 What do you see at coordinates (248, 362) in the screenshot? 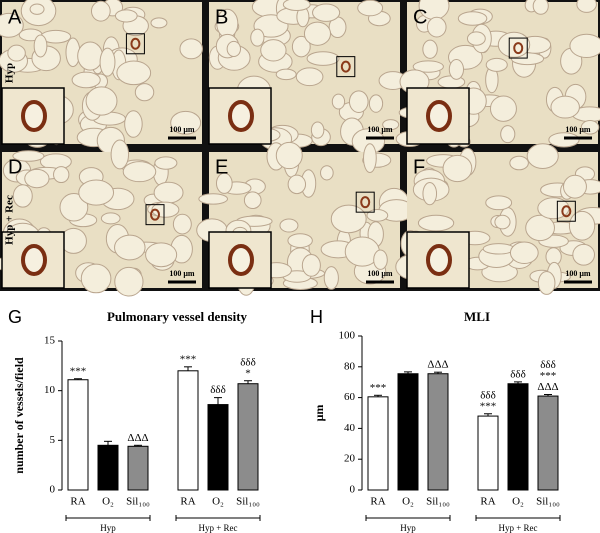
I see `significance-mark: δδδ` at bounding box center [248, 362].